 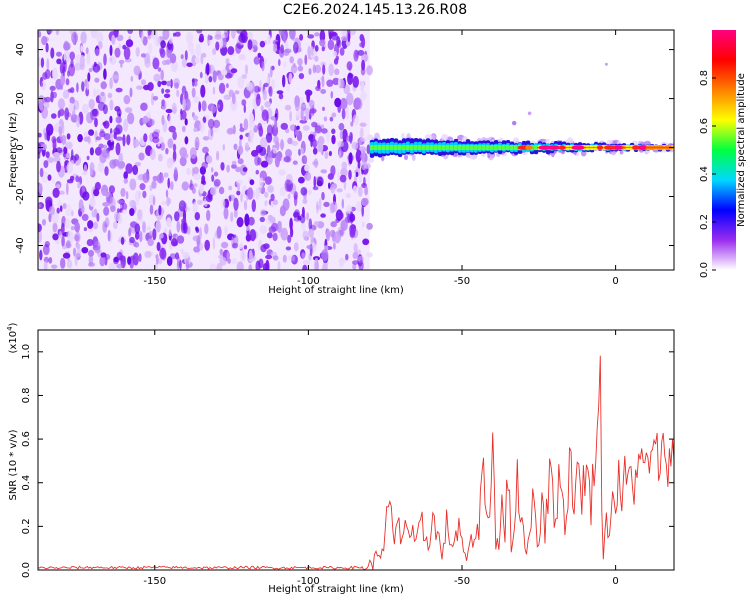 What do you see at coordinates (20, 196) in the screenshot?
I see `spectrogram-y-tick-label: -20` at bounding box center [20, 196].